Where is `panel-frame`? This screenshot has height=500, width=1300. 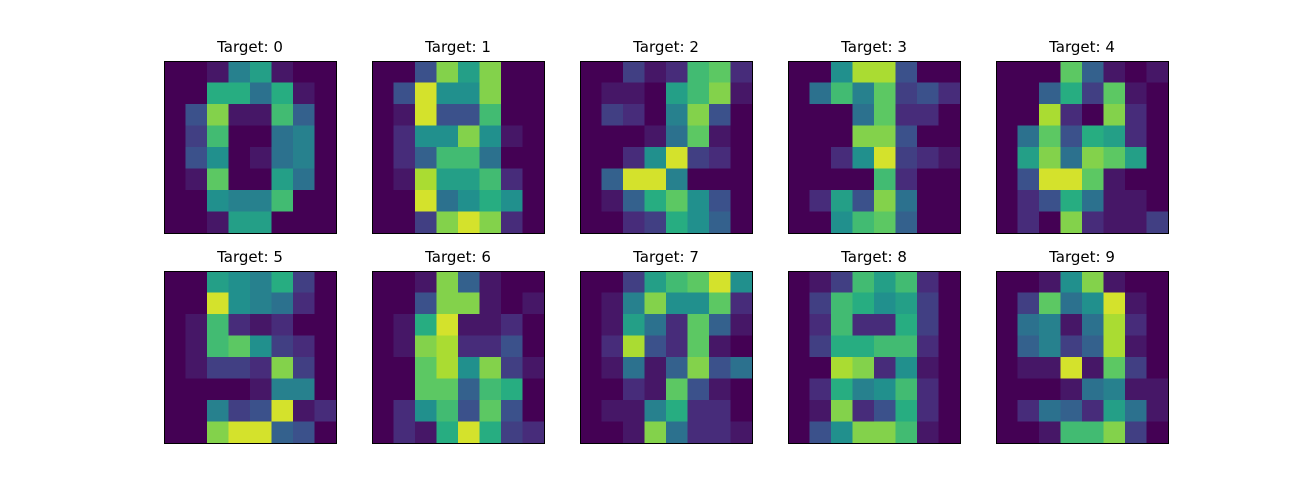 panel-frame is located at coordinates (1082, 357).